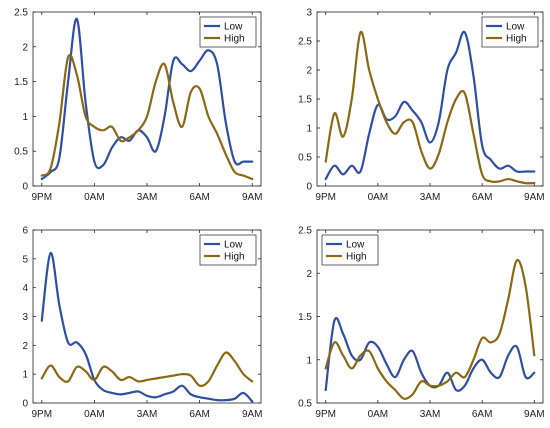 The width and height of the screenshot is (550, 428). Describe the element at coordinates (25, 259) in the screenshot. I see `y-tick-label: 5` at that location.